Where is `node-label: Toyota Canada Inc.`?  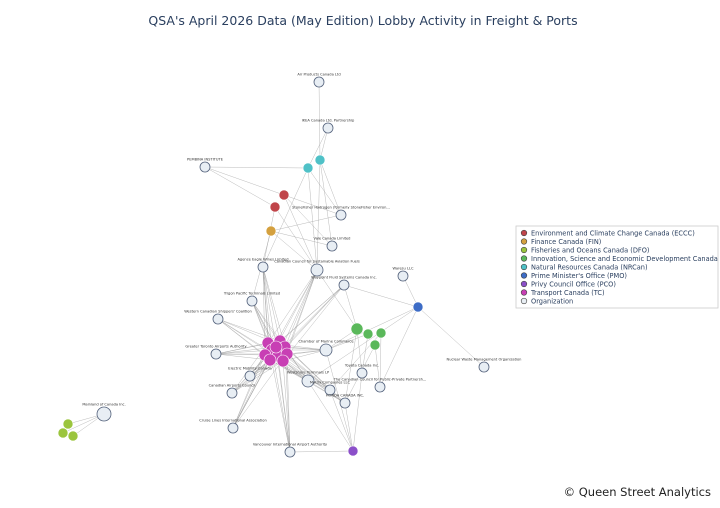
node-label: Toyota Canada Inc. is located at coordinates (361, 366).